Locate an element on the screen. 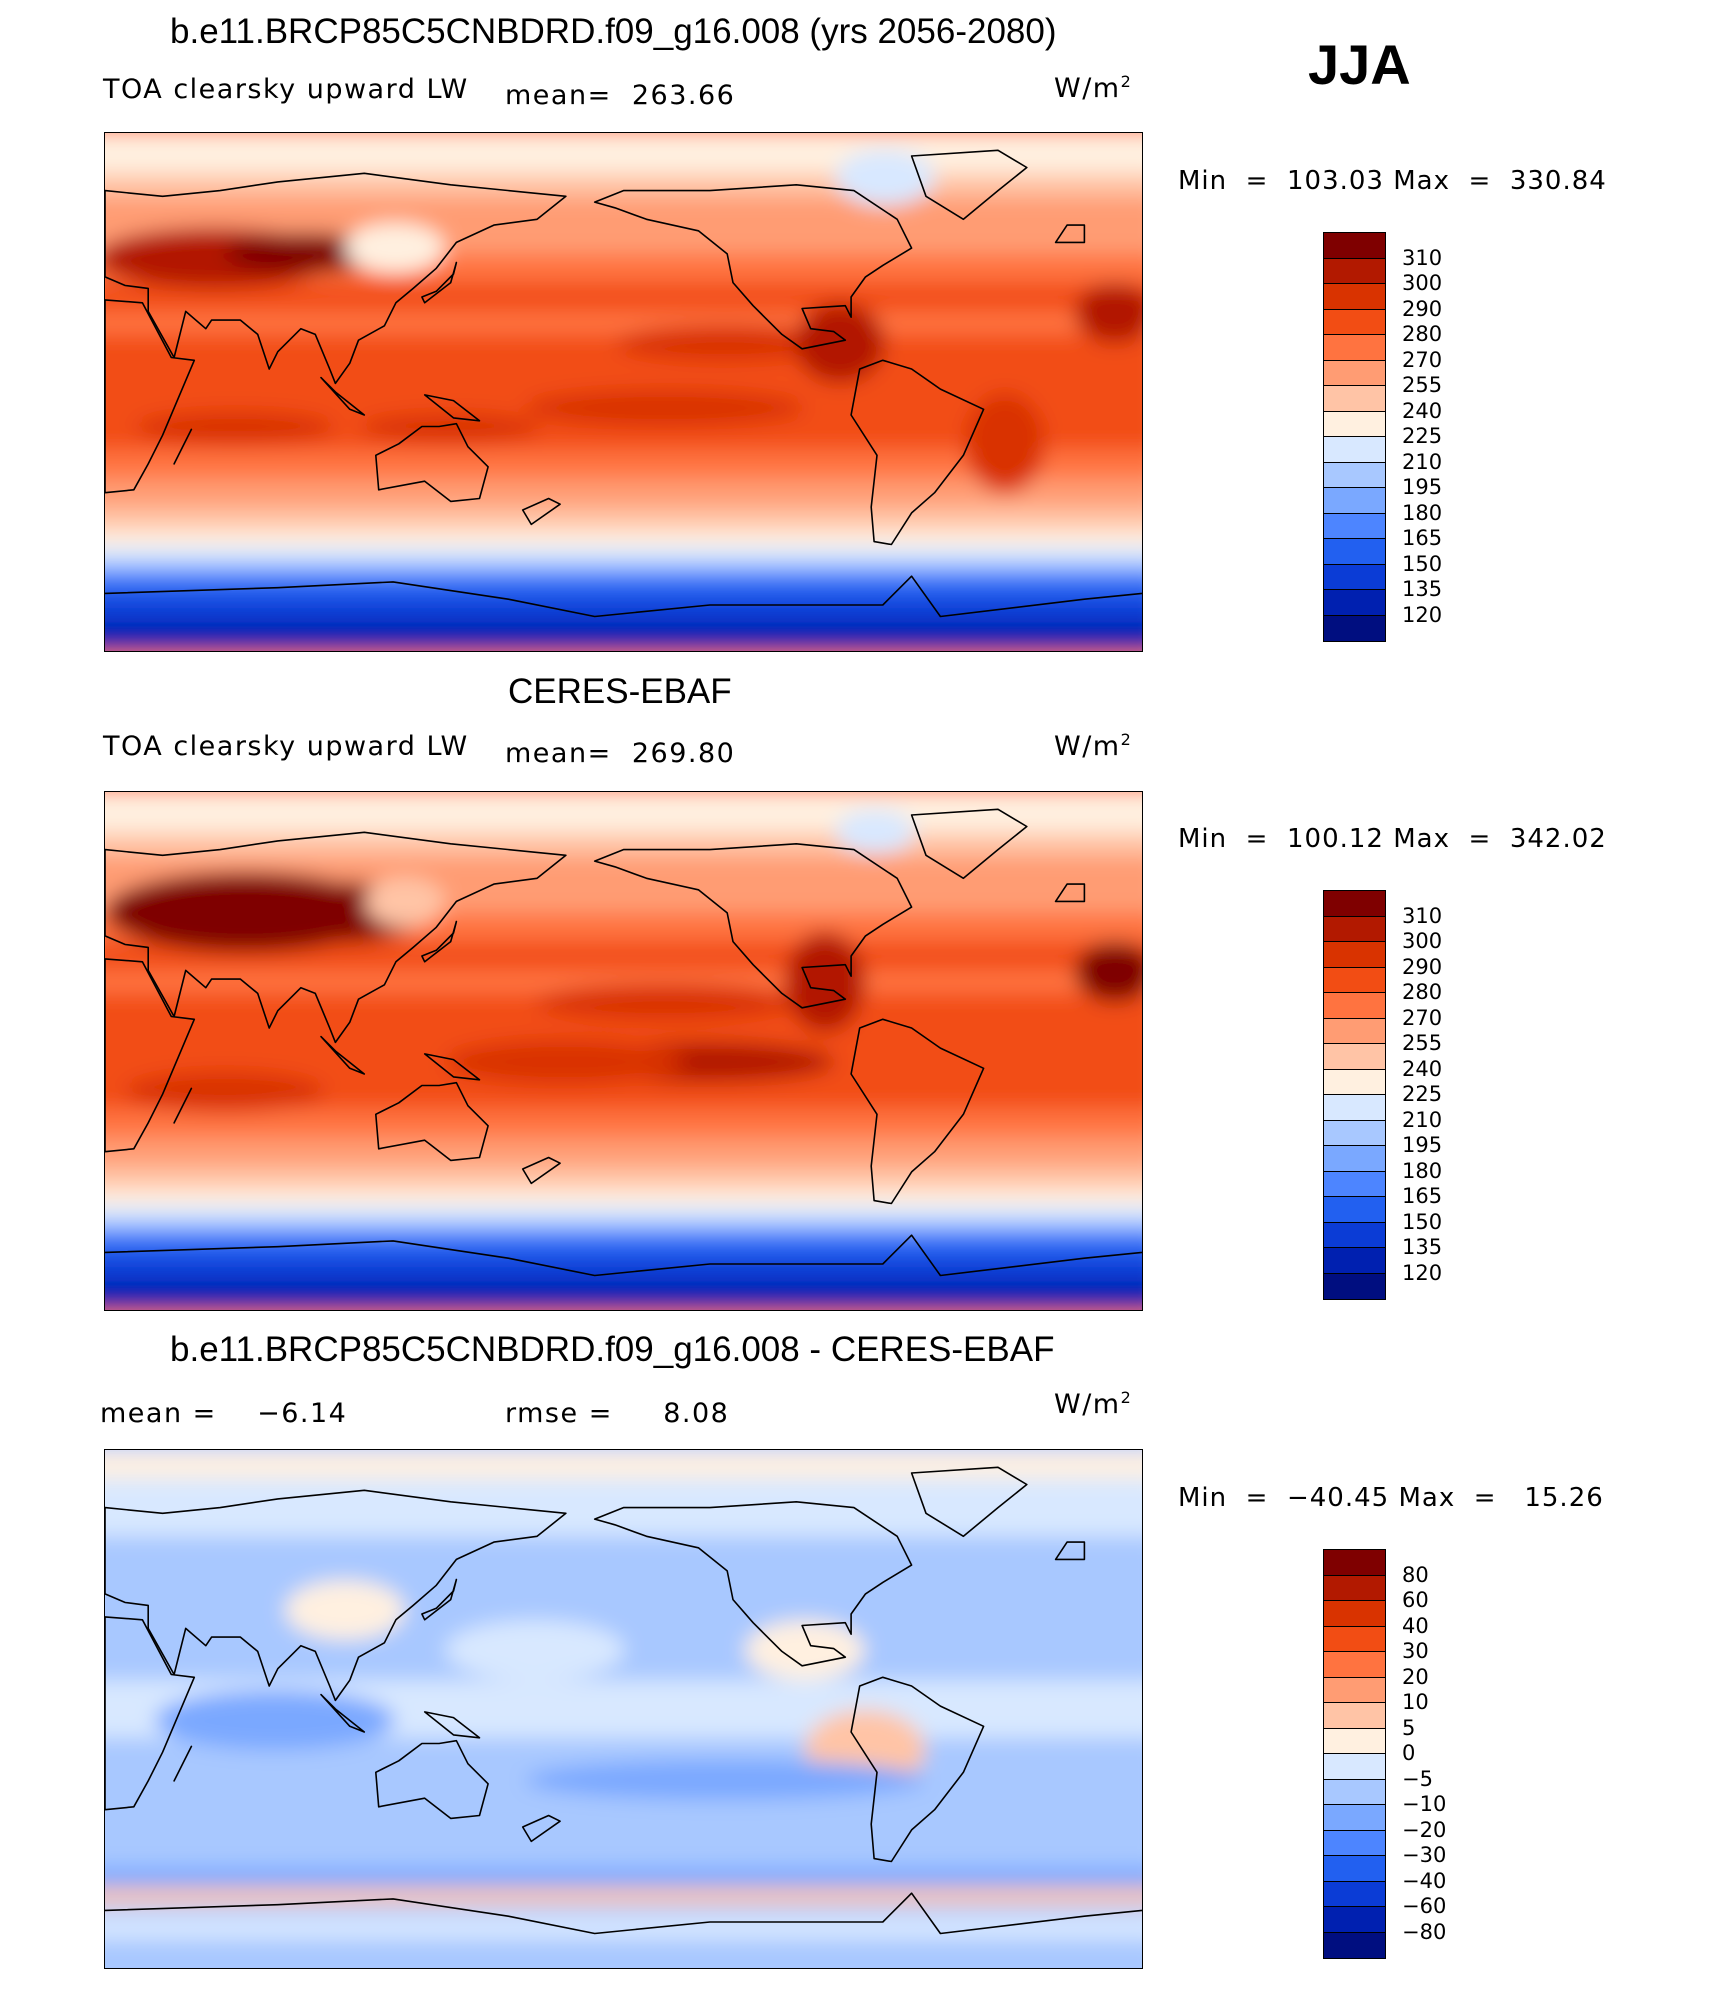  colorbar-label: 180 is located at coordinates (1422, 512).